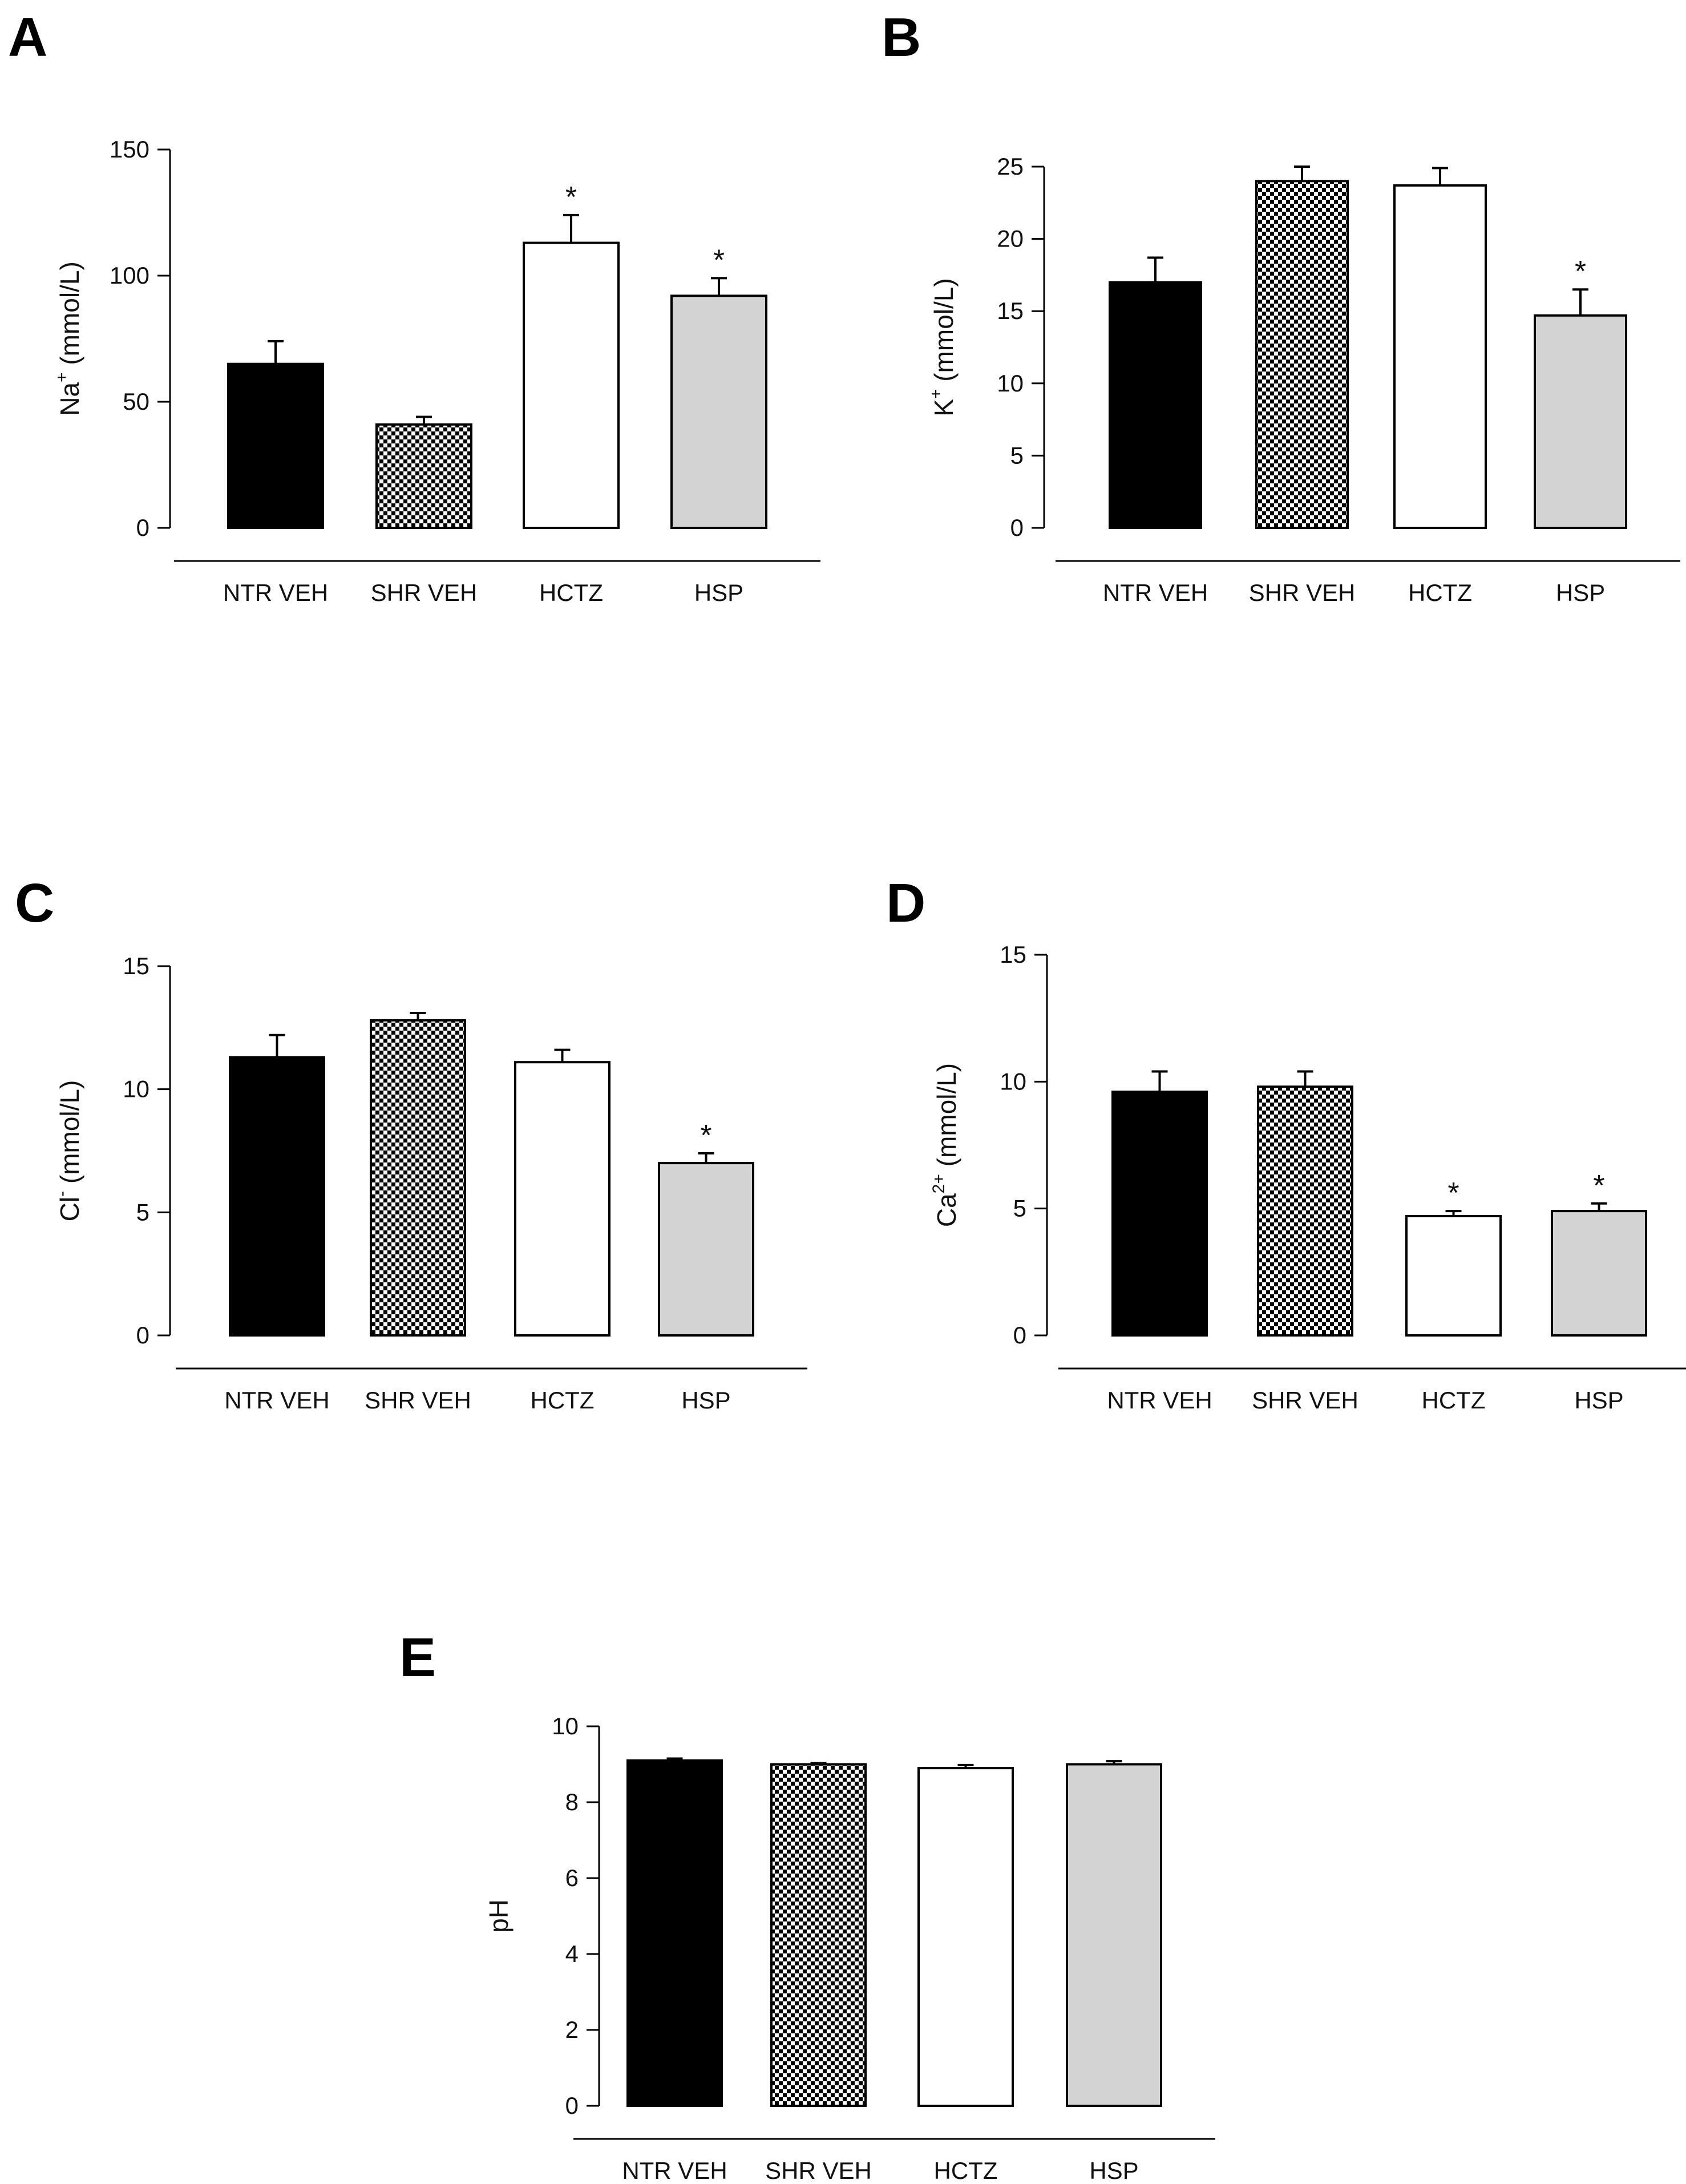 The width and height of the screenshot is (1686, 2184). Describe the element at coordinates (718, 592) in the screenshot. I see `x-tick-label: HSP` at that location.